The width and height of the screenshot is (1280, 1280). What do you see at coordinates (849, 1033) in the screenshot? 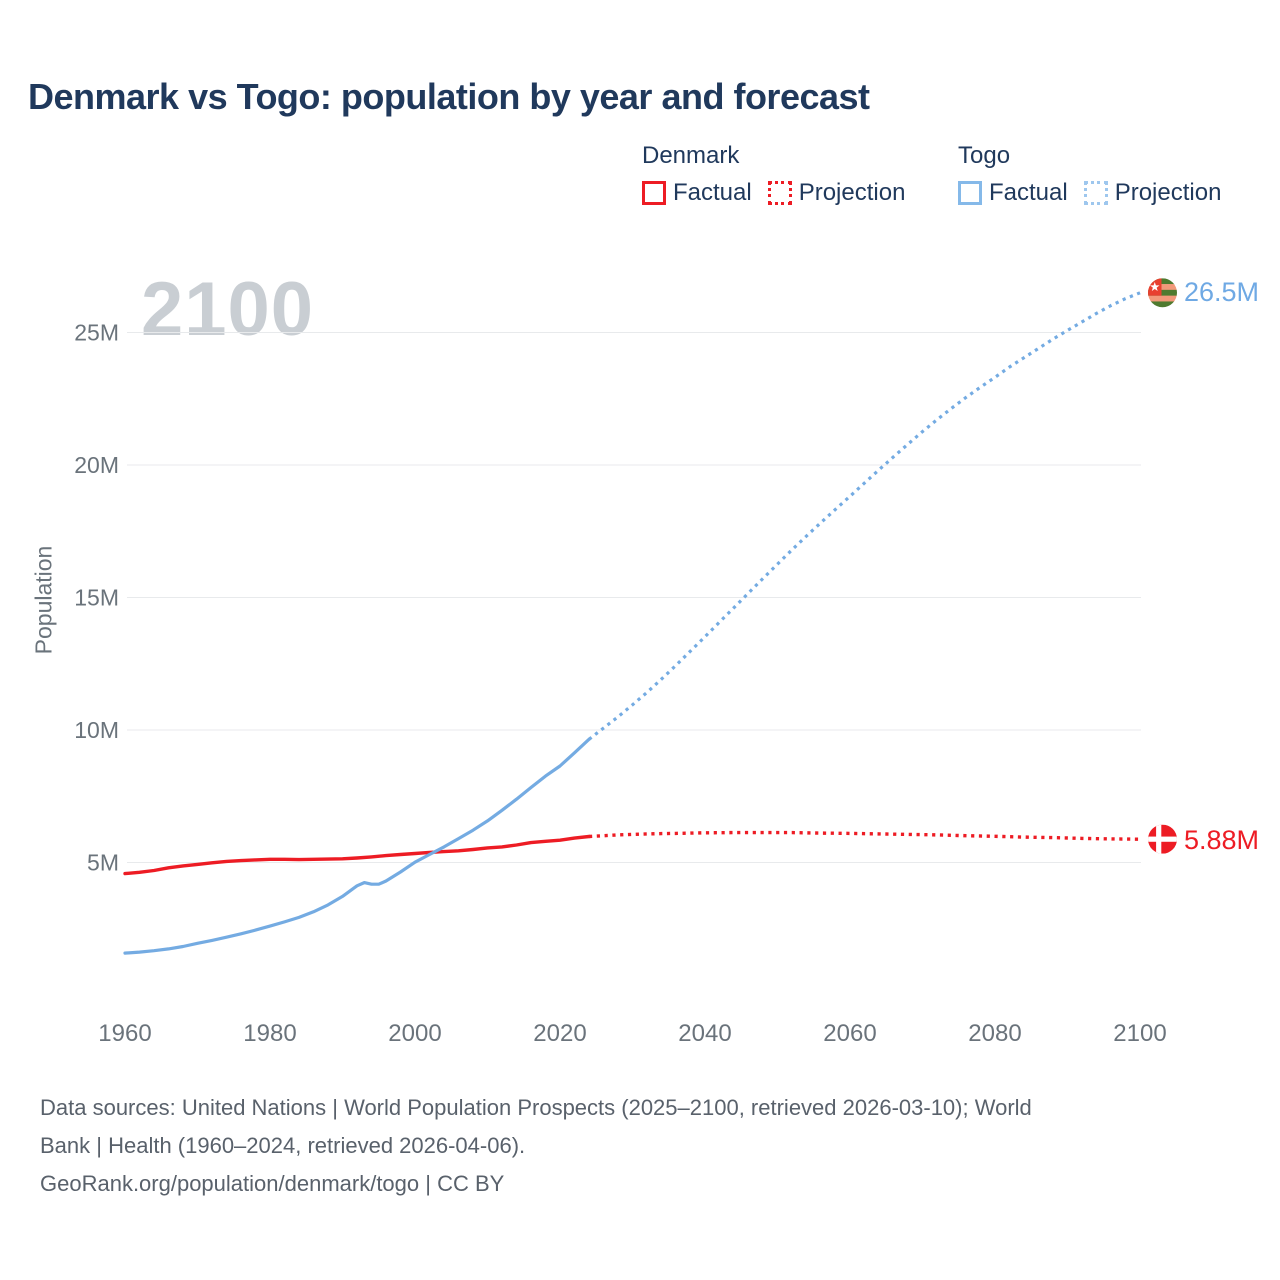
I see `x-tick-label: 2060` at bounding box center [849, 1033].